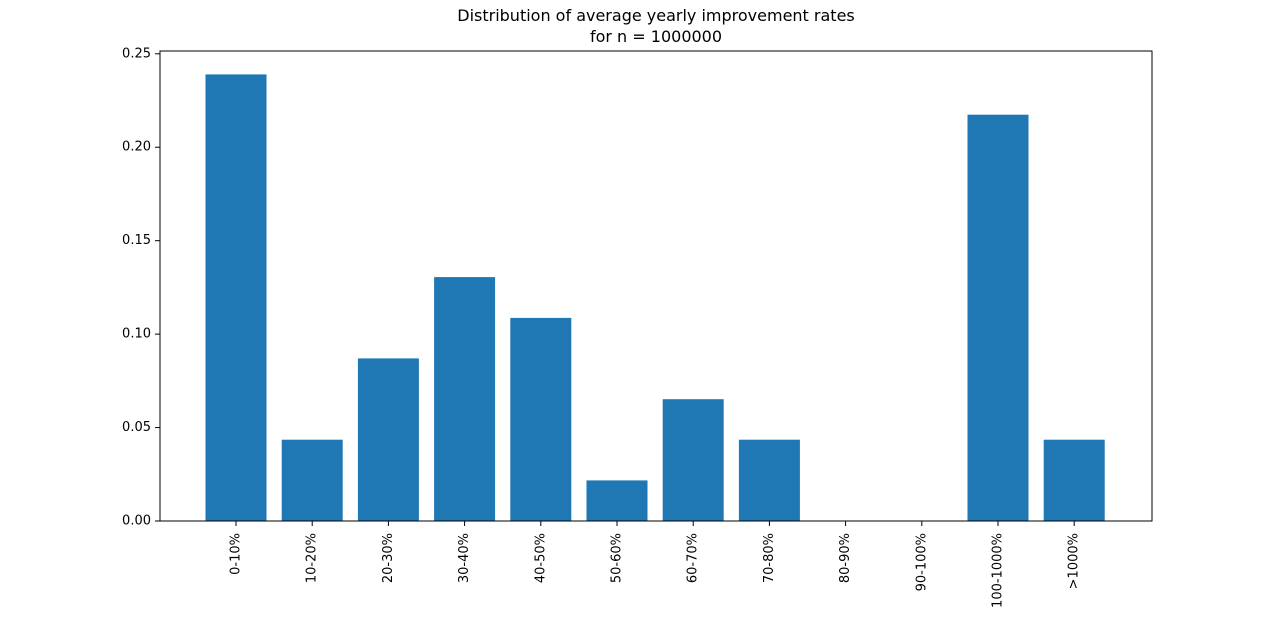  What do you see at coordinates (617, 558) in the screenshot?
I see `x-tick-label: 50-60%` at bounding box center [617, 558].